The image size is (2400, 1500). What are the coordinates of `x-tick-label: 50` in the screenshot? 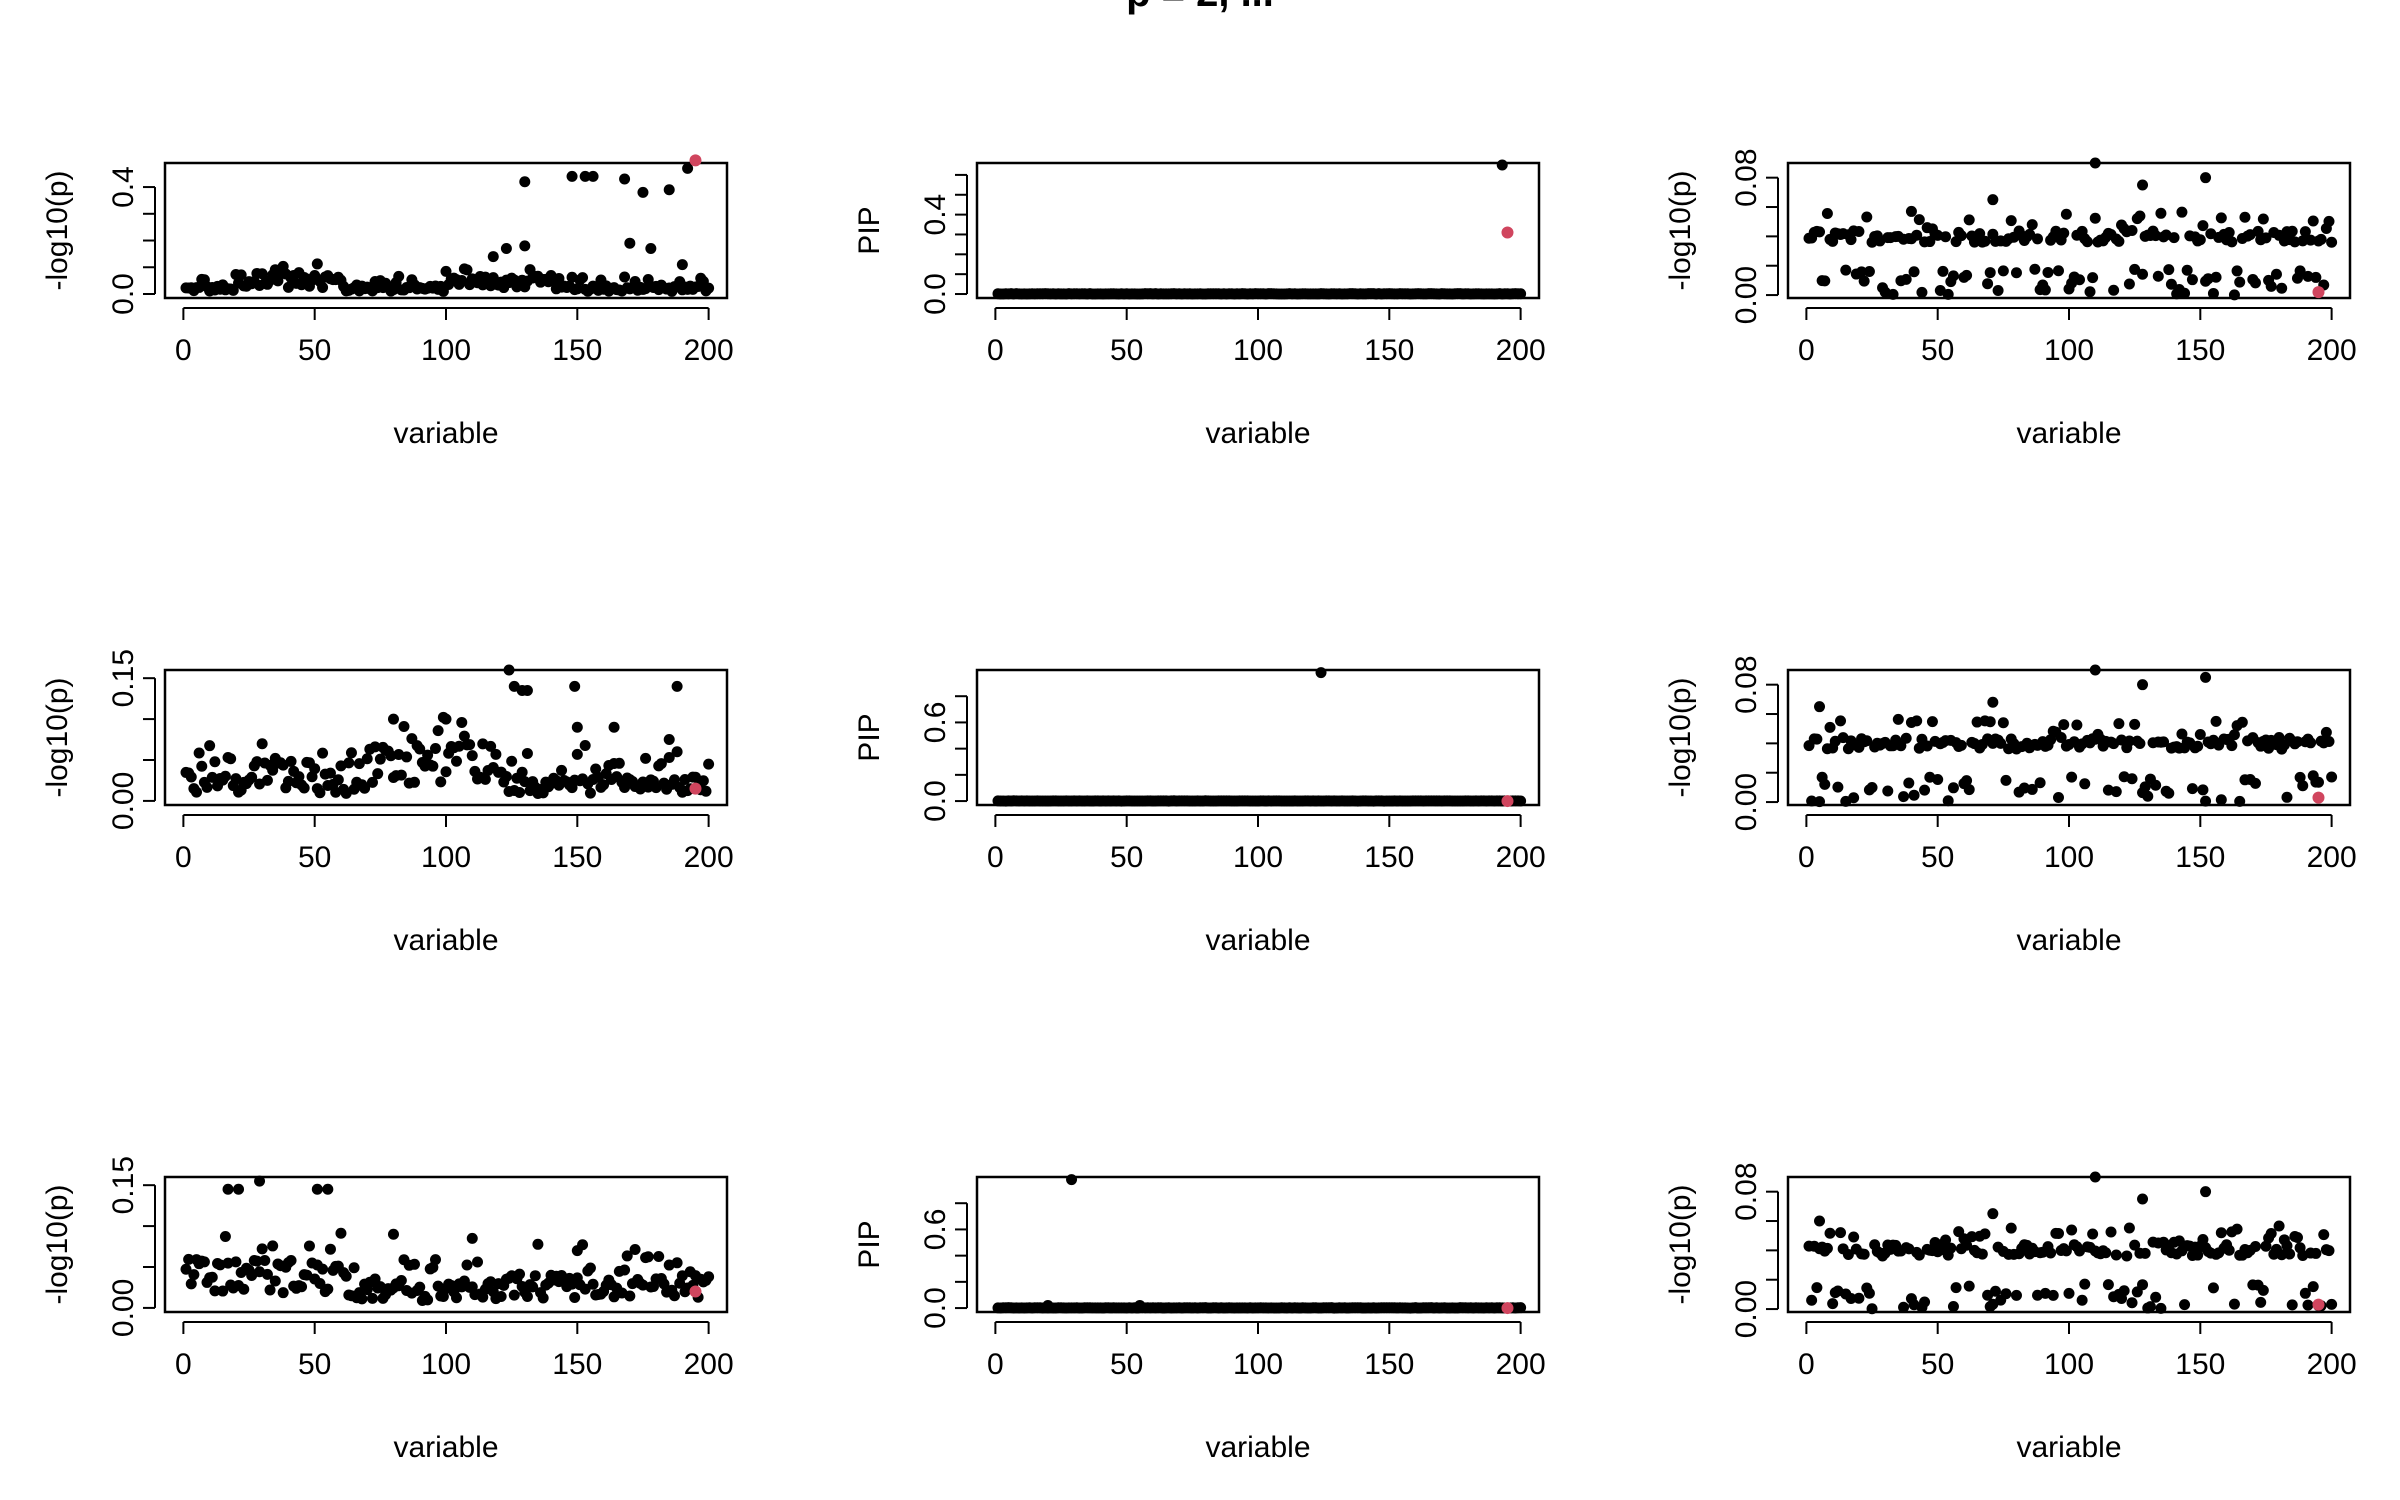 It's located at (1937, 350).